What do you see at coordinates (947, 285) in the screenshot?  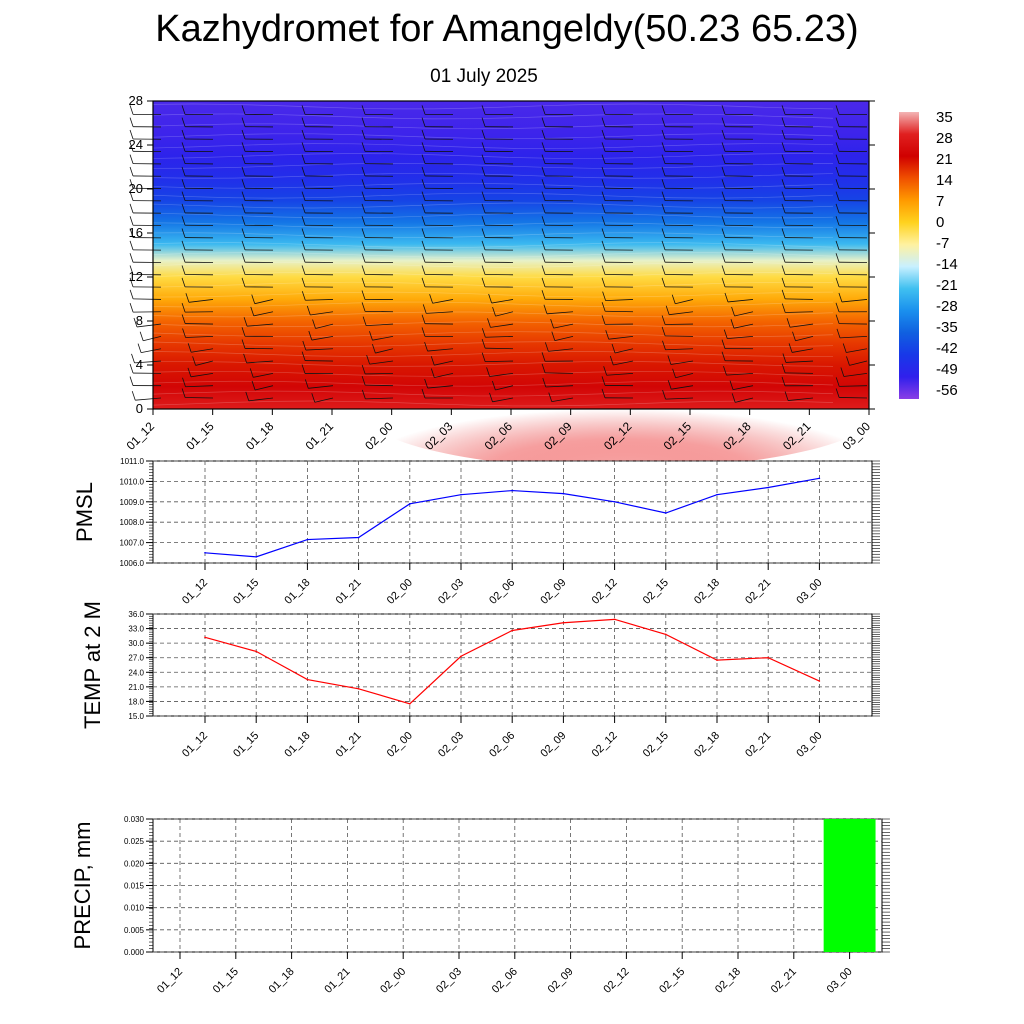 I see `colorbar-label: -21` at bounding box center [947, 285].